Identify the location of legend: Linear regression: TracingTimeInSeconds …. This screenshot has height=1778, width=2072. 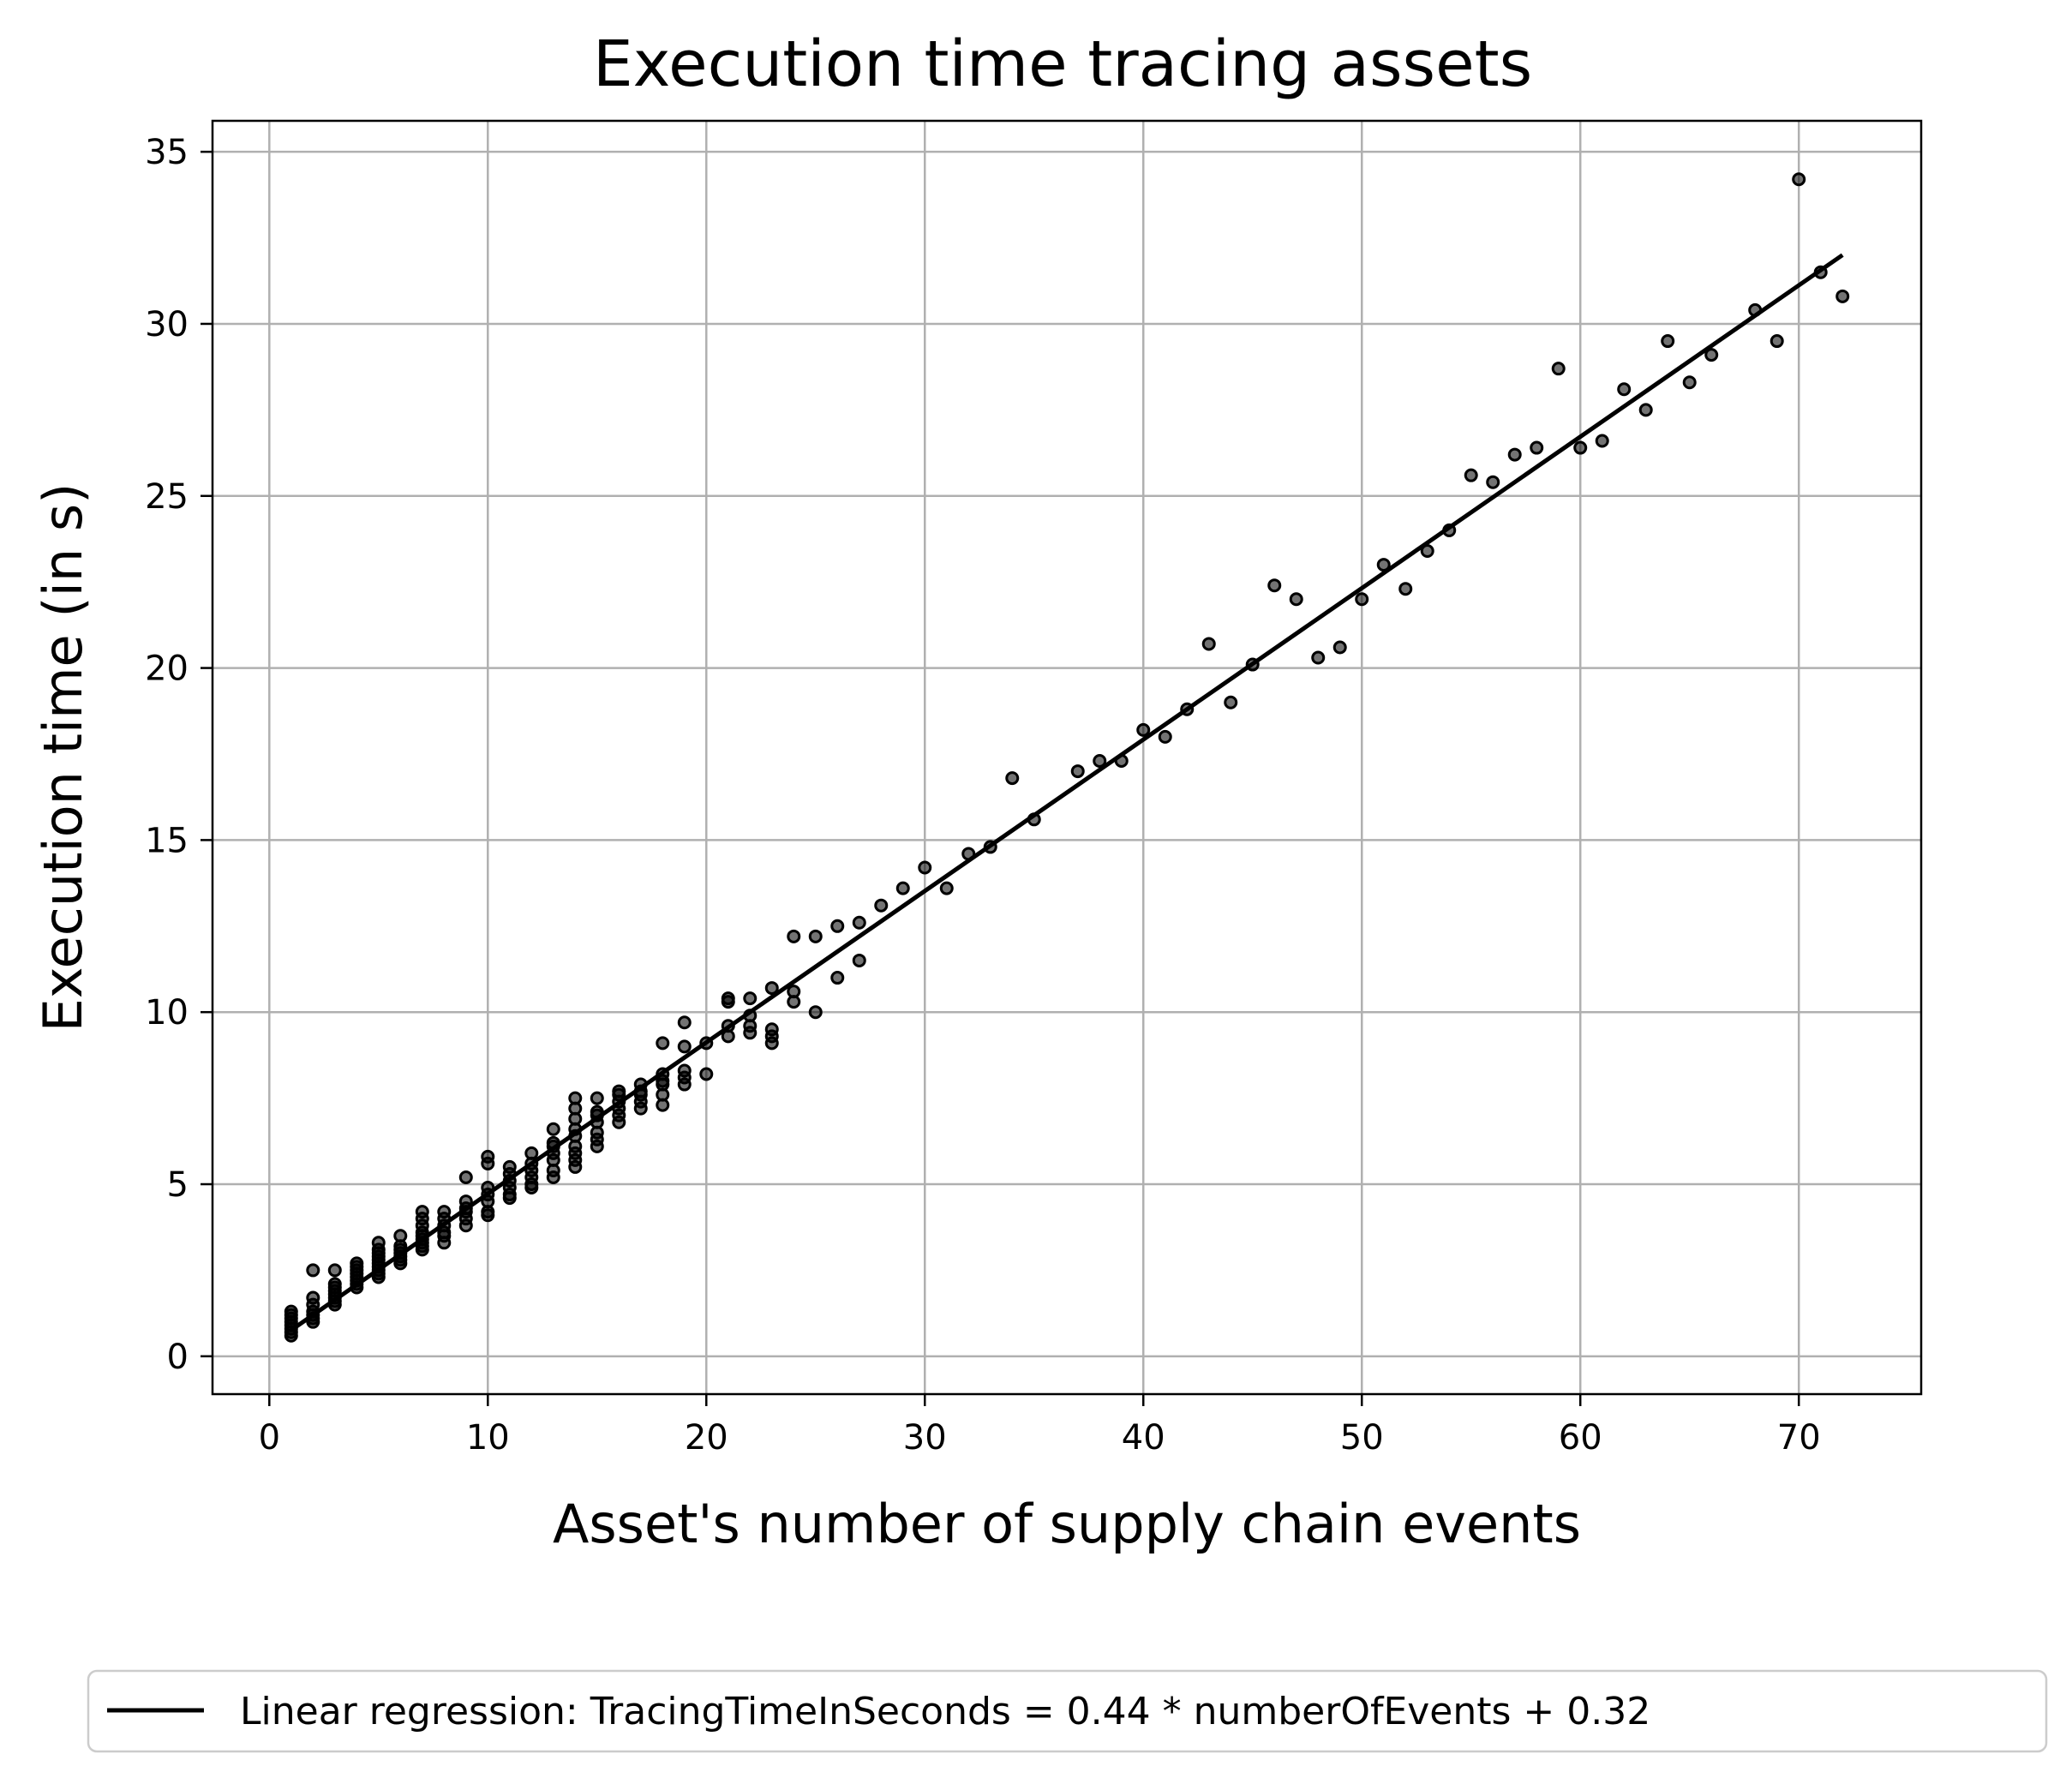
(1067, 1711).